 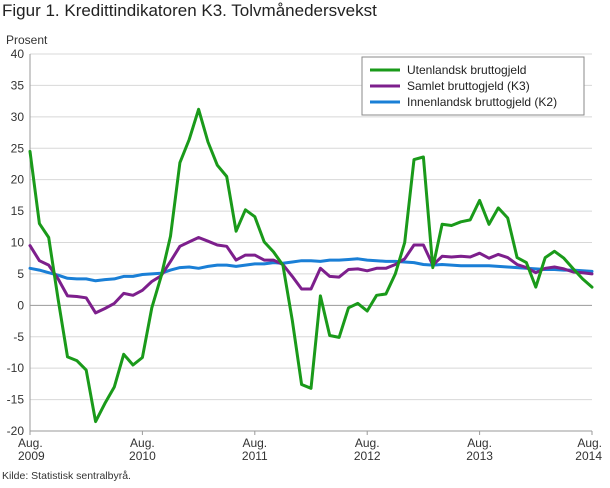 I want to click on x-tick-year: 2009, so click(x=31, y=456).